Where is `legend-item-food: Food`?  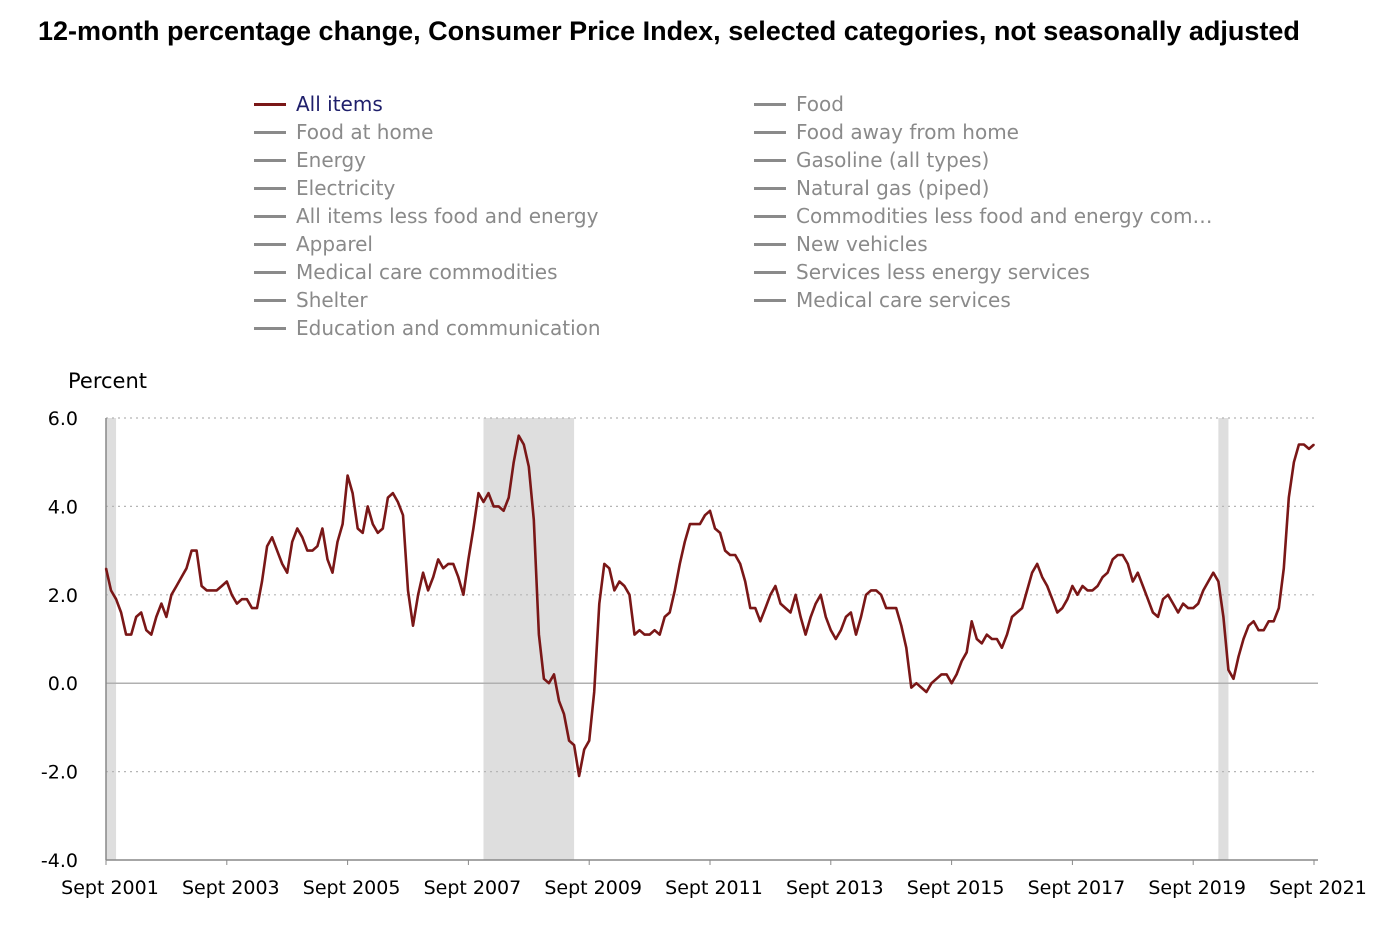
legend-item-food: Food is located at coordinates (983, 104).